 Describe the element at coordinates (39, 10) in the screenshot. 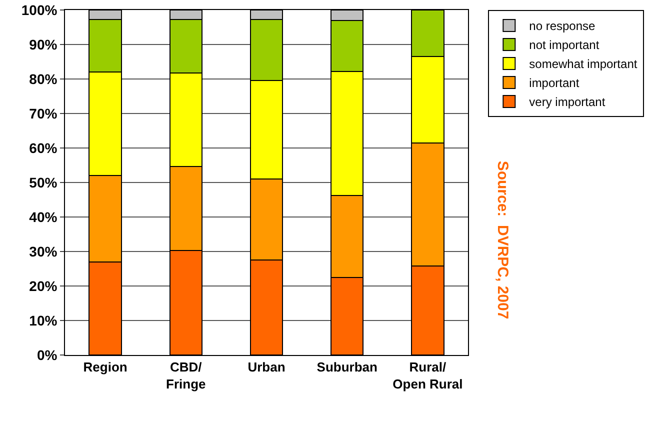

I see `y-tick-label: 100%` at that location.